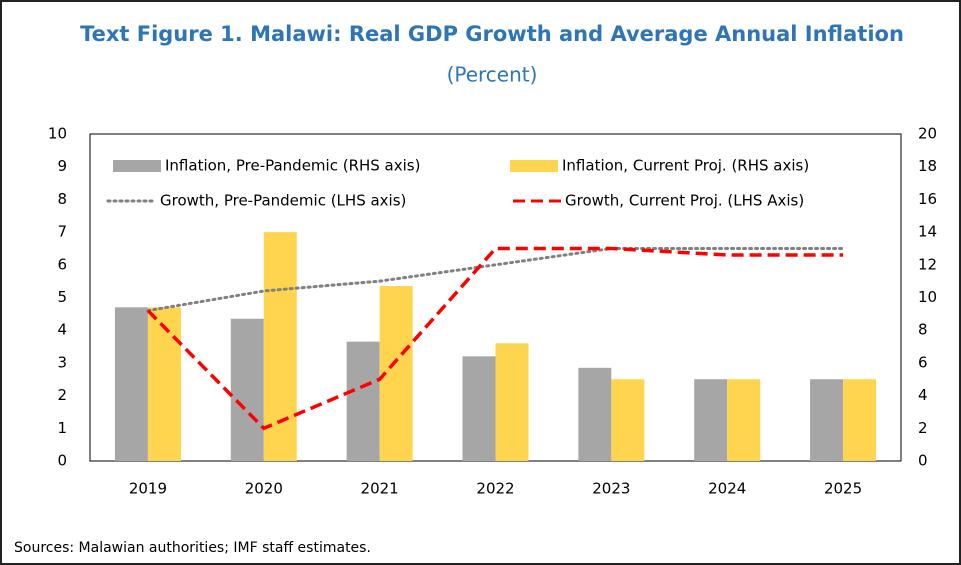 This screenshot has width=961, height=565. Describe the element at coordinates (843, 489) in the screenshot. I see `x-tick-label: 2025` at that location.